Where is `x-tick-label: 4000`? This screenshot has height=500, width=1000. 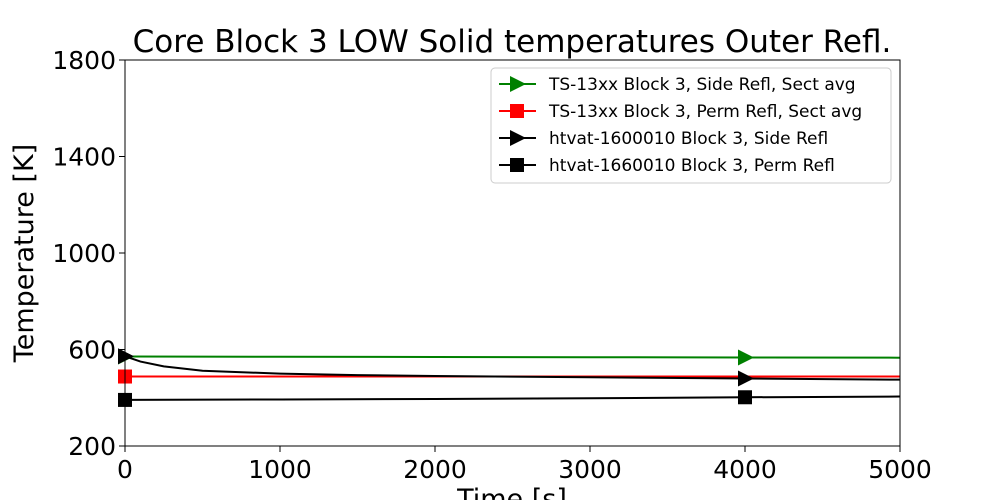 x-tick-label: 4000 is located at coordinates (745, 469).